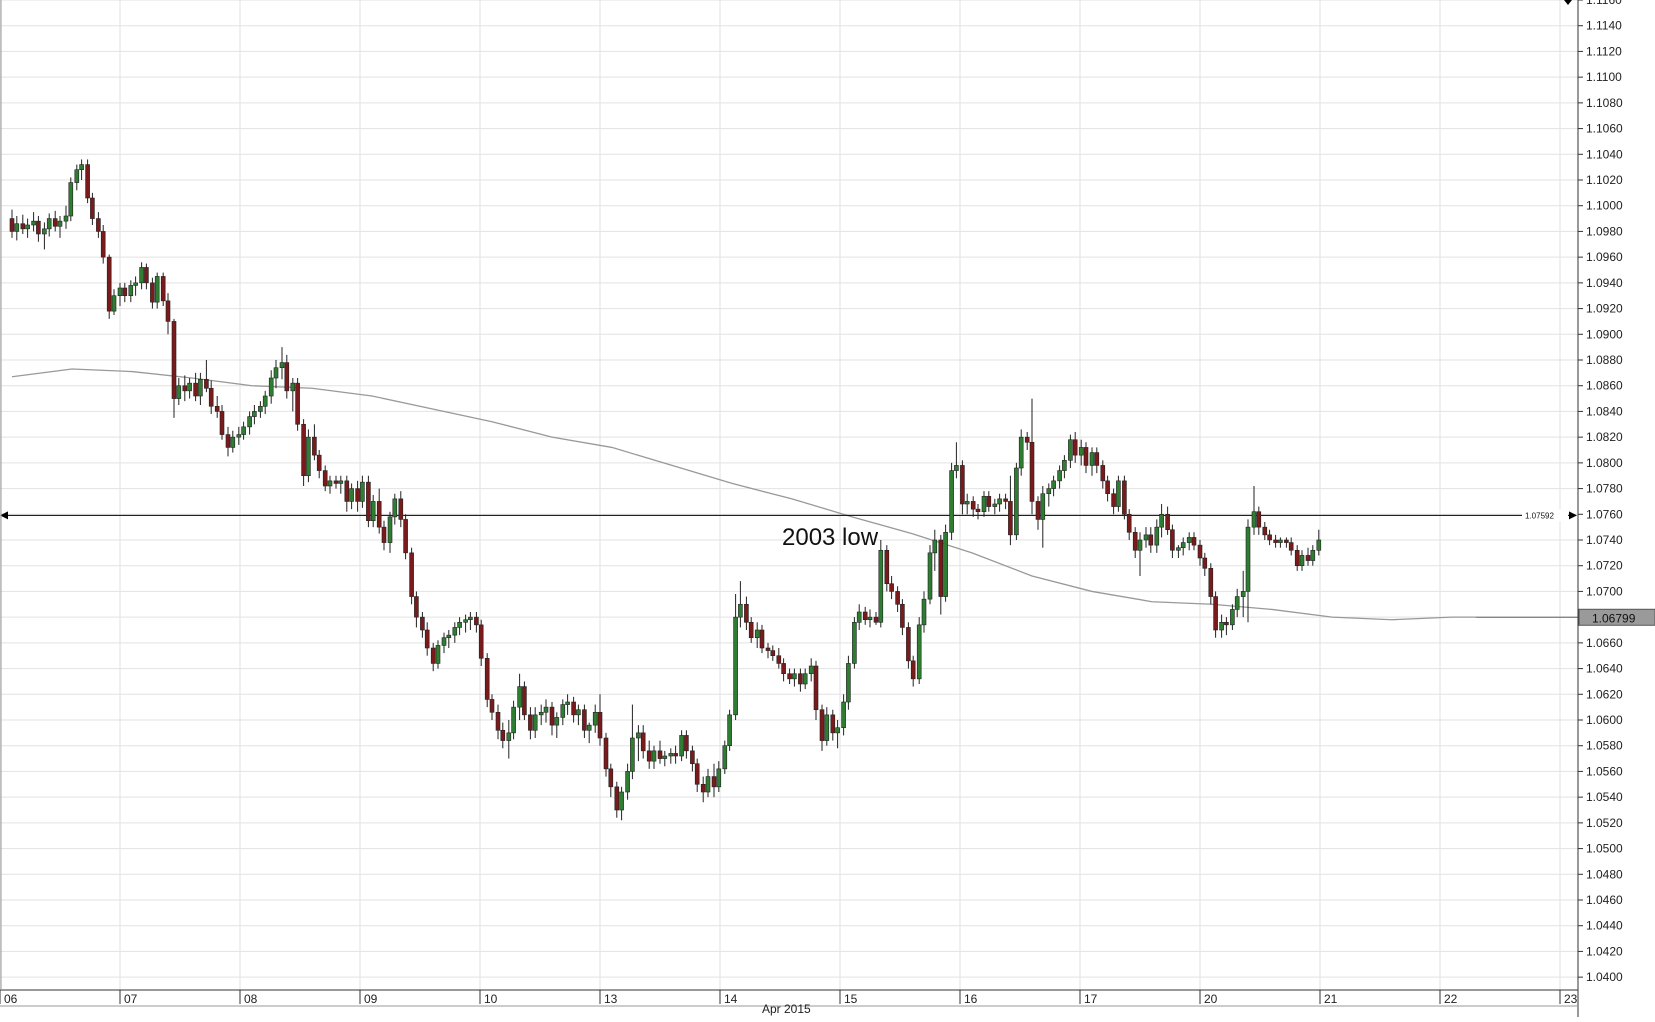  I want to click on y-tick-label: 1.0440, so click(1604, 926).